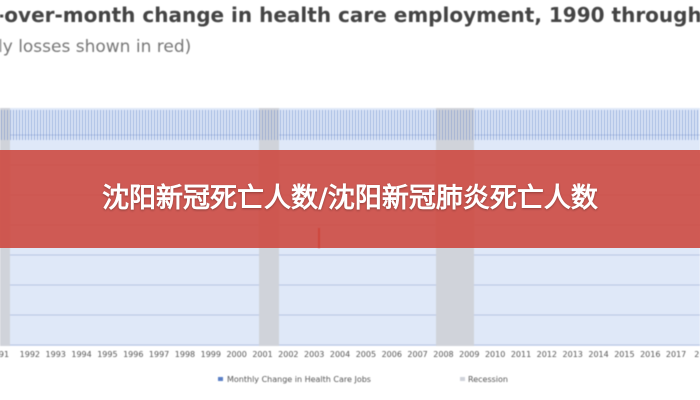  I want to click on subtitle: ly losses shown in red), so click(95, 47).